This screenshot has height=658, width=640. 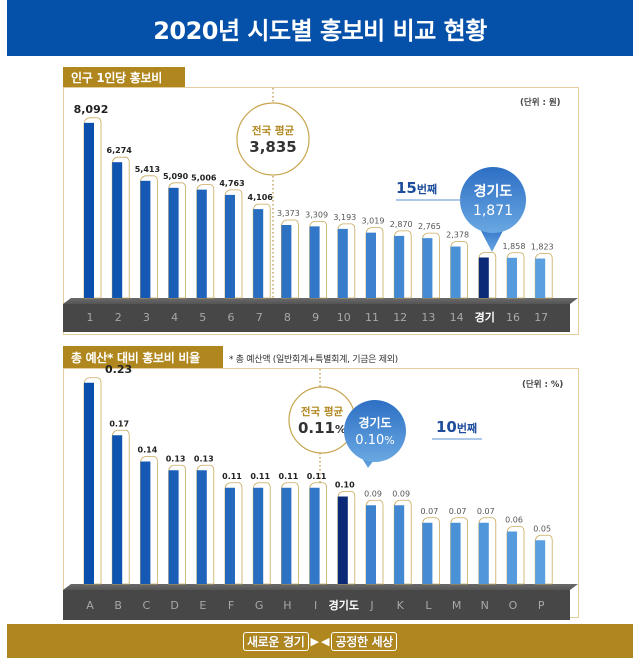 What do you see at coordinates (313, 360) in the screenshot?
I see `chart2-footnote: * 총 예산액 (일반회계+특별회계, 기금은 제외)` at bounding box center [313, 360].